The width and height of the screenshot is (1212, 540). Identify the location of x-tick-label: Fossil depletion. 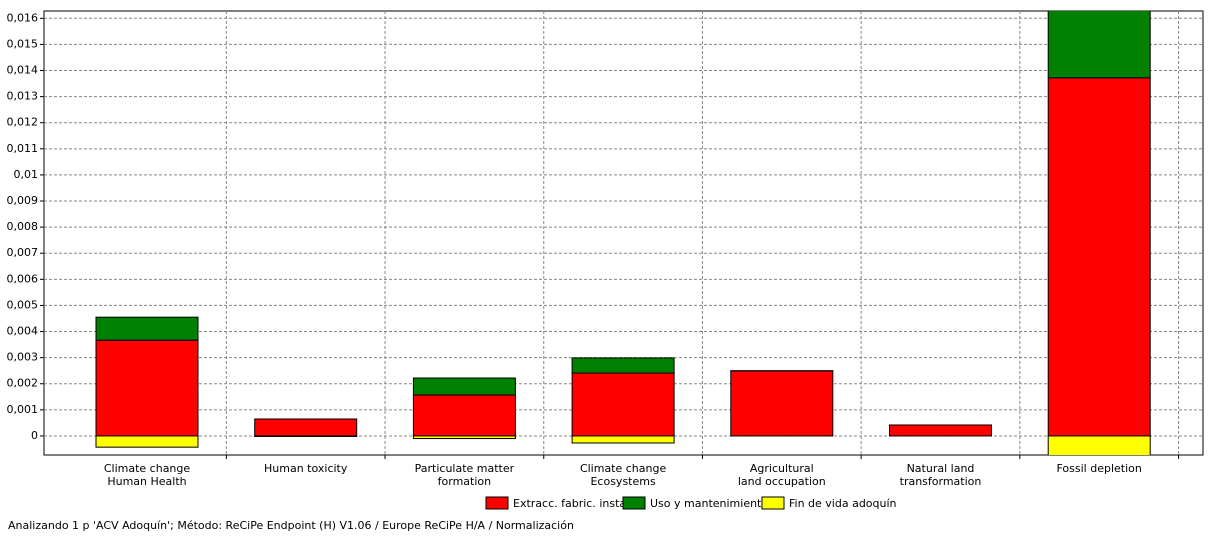
(1099, 468).